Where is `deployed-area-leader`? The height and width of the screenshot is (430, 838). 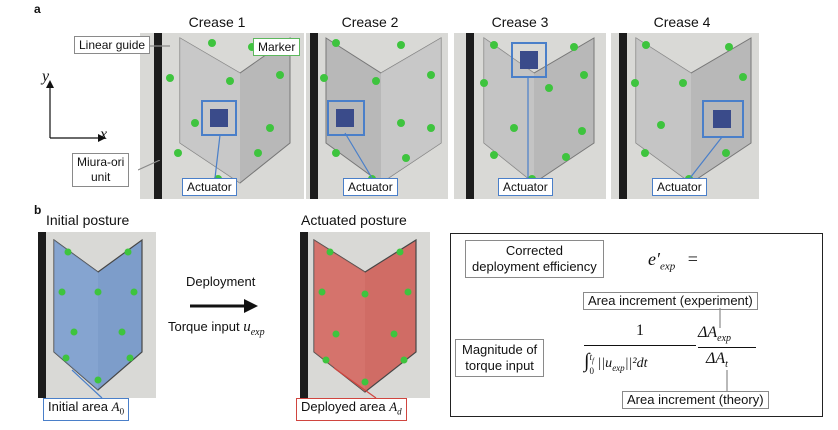 deployed-area-leader is located at coordinates (355, 383).